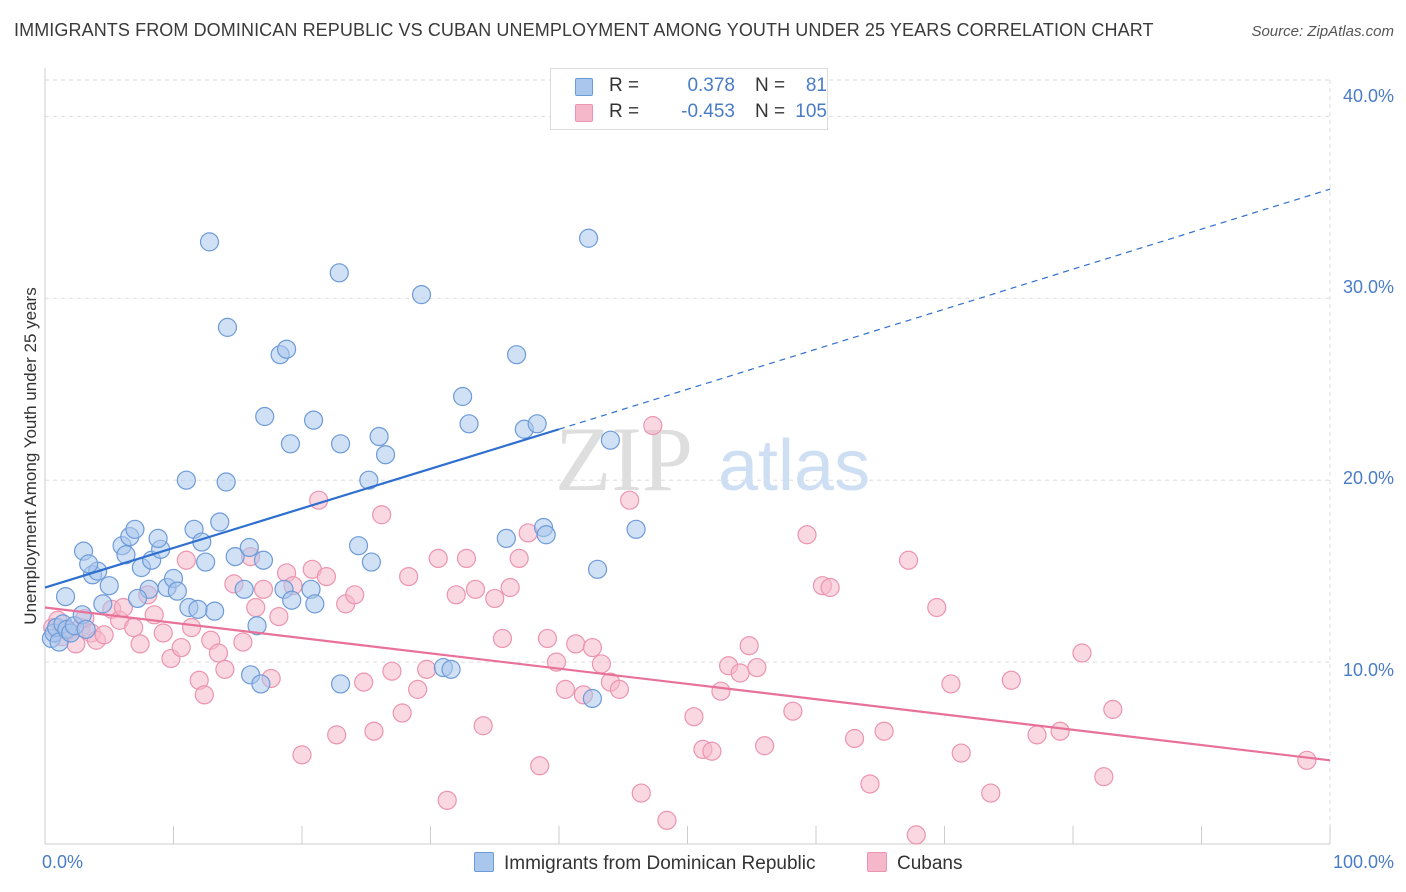 The height and width of the screenshot is (892, 1406). What do you see at coordinates (645, 863) in the screenshot?
I see `series-legend-dominican: Immigrants from Dominican Republic` at bounding box center [645, 863].